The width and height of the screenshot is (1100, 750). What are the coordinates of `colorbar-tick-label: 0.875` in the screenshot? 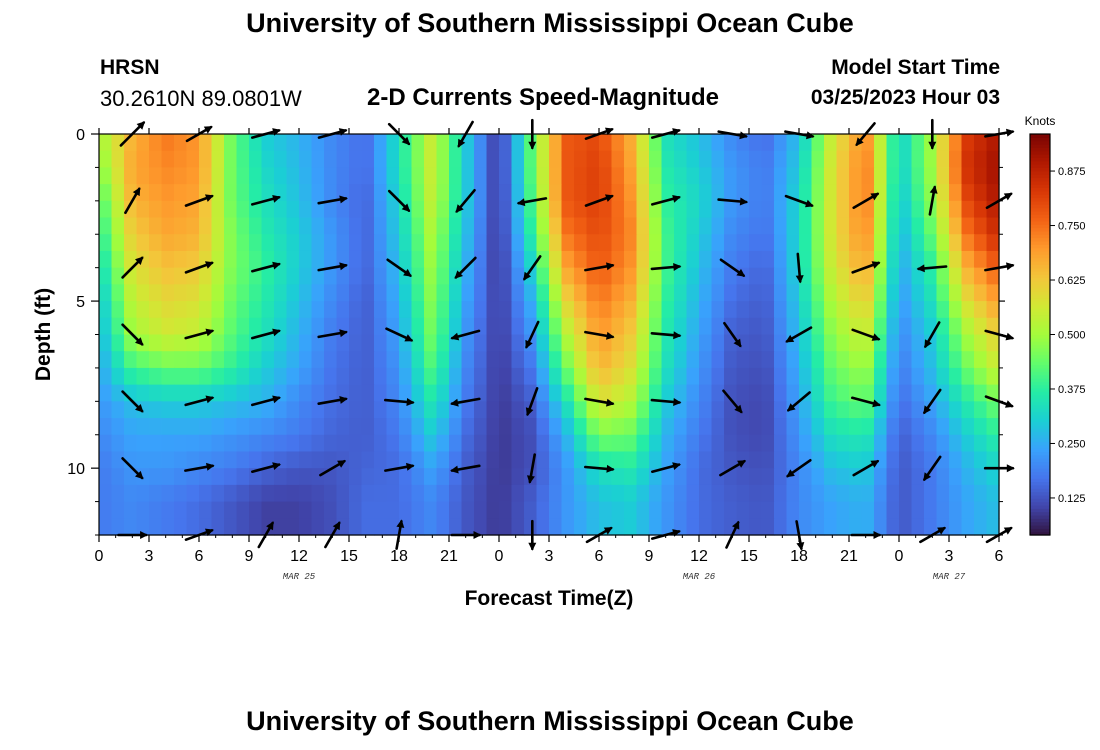 It's located at (1072, 172).